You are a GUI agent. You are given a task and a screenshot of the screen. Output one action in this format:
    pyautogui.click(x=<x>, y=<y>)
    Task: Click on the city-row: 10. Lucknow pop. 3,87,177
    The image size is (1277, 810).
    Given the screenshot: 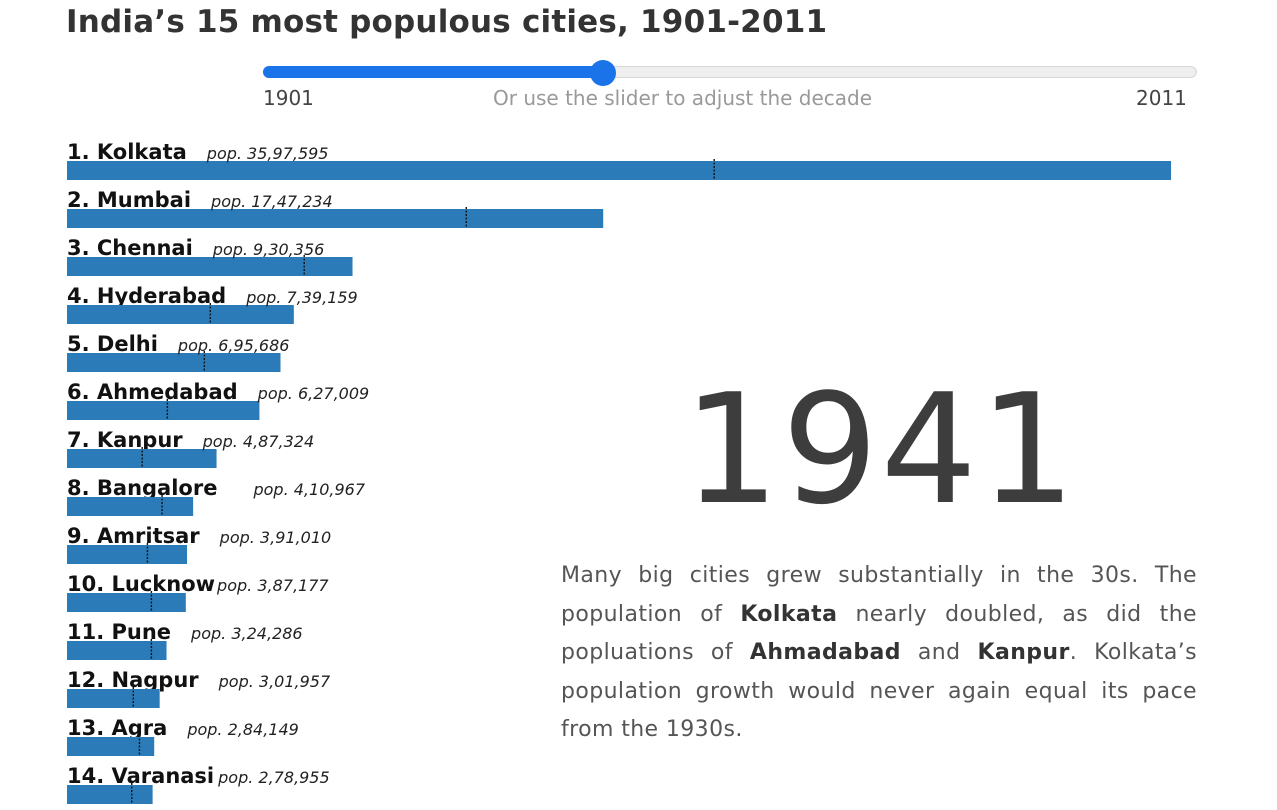 What is the action you would take?
    pyautogui.click(x=198, y=592)
    